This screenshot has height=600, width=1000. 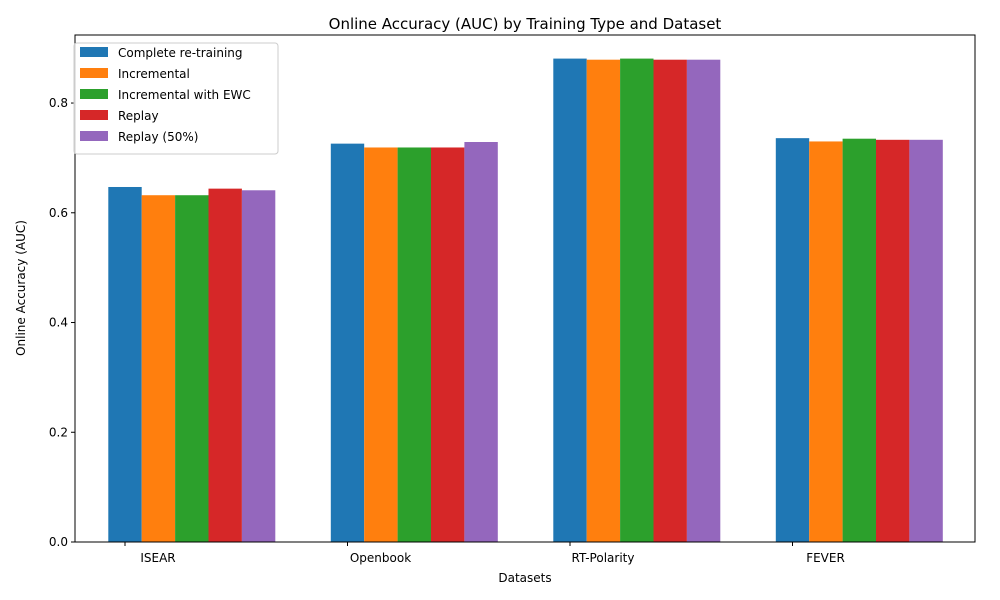 What do you see at coordinates (138, 116) in the screenshot?
I see `legend-label: Replay` at bounding box center [138, 116].